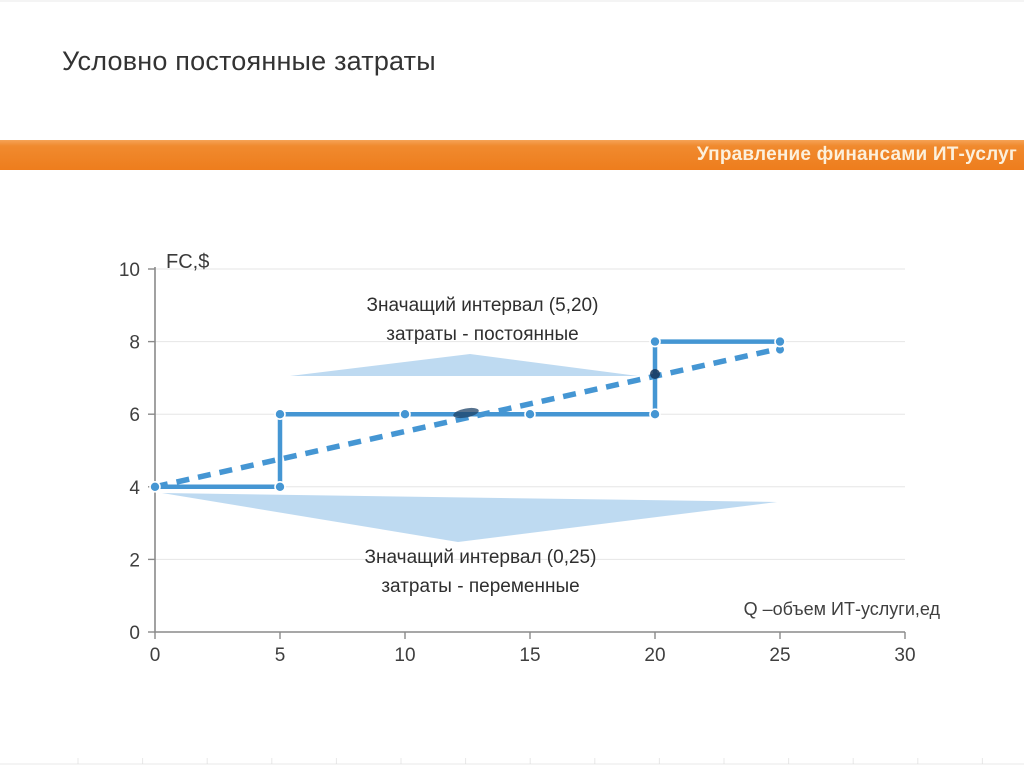  Describe the element at coordinates (482, 305) in the screenshot. I see `annotation-fixed-interval-line1: Значащий интервал (5,20)` at that location.